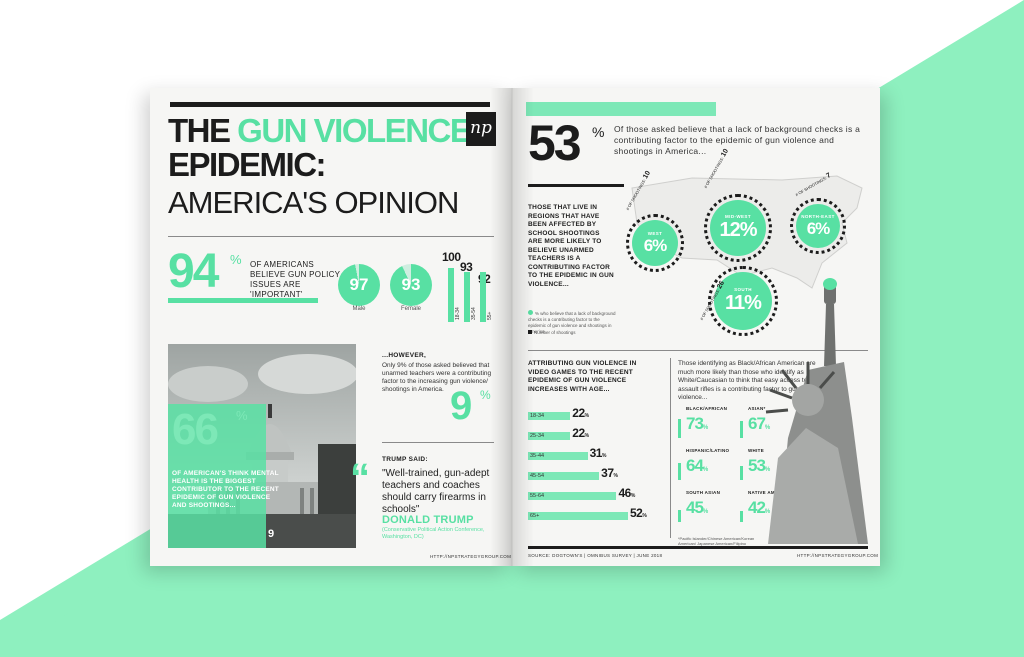  What do you see at coordinates (697, 465) in the screenshot?
I see `ethnicity-value: 64%` at bounding box center [697, 465].